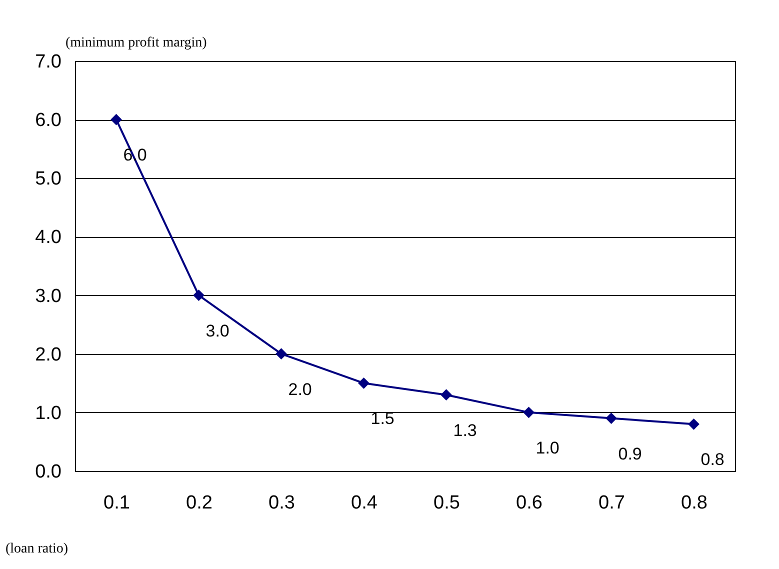 This screenshot has width=779, height=569. What do you see at coordinates (548, 448) in the screenshot?
I see `data-label: 1.0` at bounding box center [548, 448].